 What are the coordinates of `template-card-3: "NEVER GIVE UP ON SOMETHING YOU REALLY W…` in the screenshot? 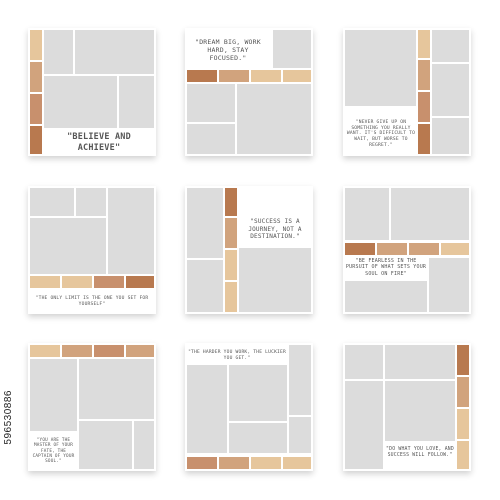 It's located at (407, 92).